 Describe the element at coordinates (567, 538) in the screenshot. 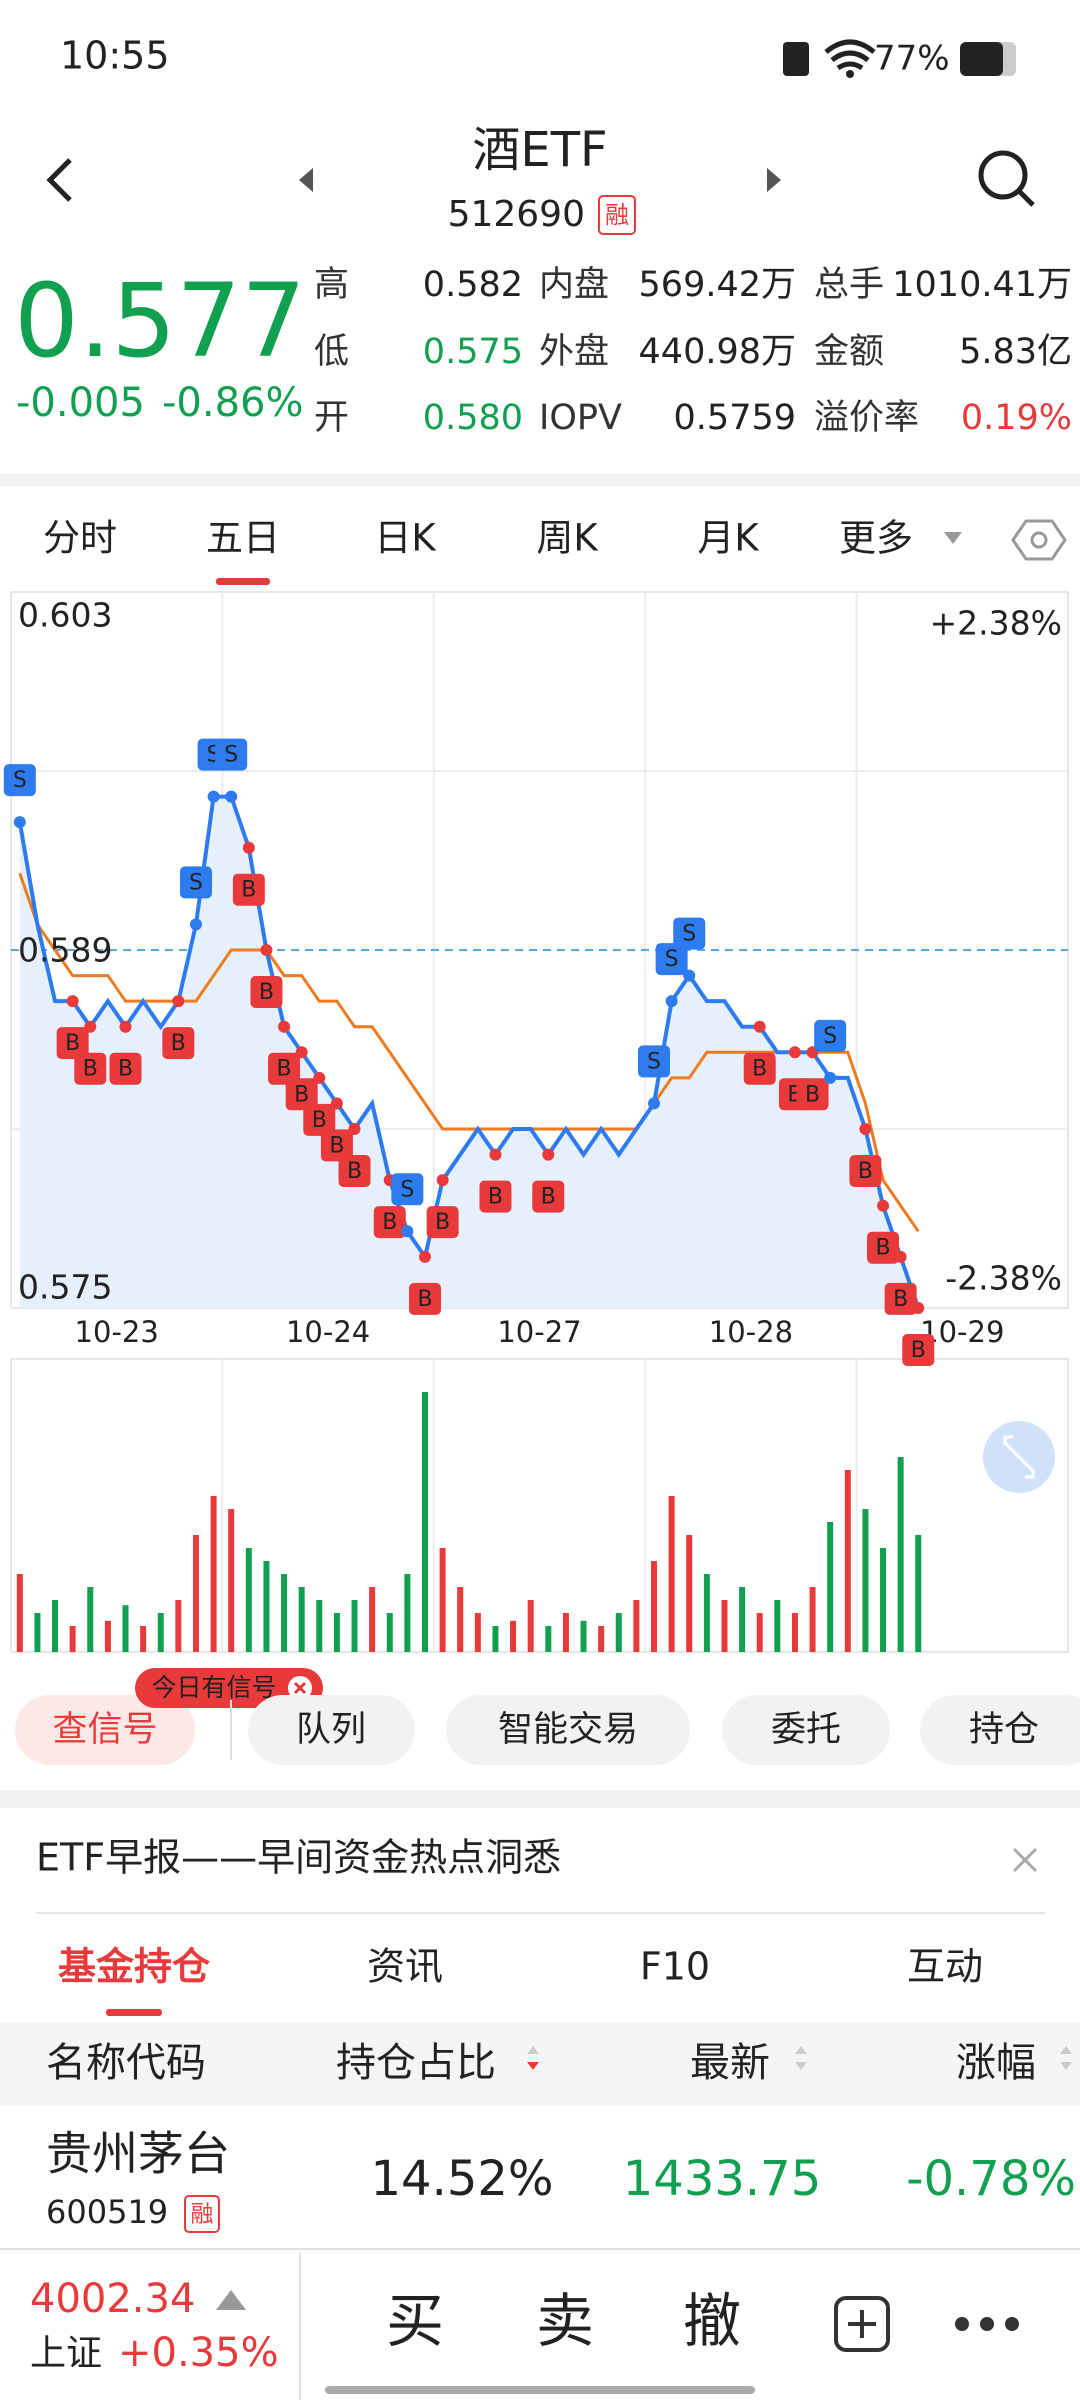

I see `chart-tab: 周K` at that location.